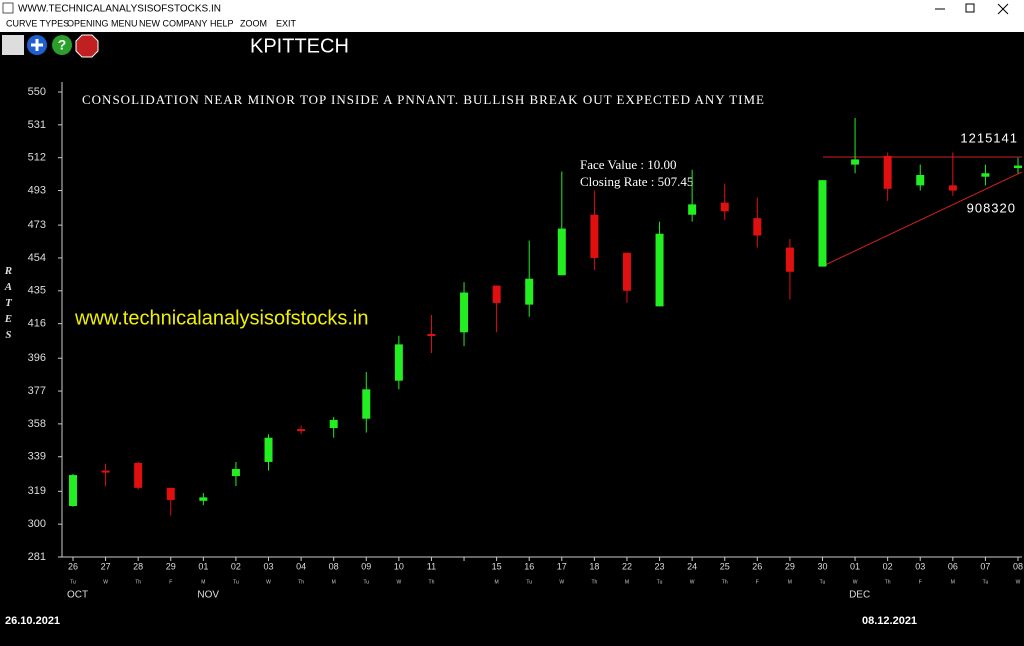  What do you see at coordinates (37, 524) in the screenshot?
I see `y-tick-label: 300` at bounding box center [37, 524].